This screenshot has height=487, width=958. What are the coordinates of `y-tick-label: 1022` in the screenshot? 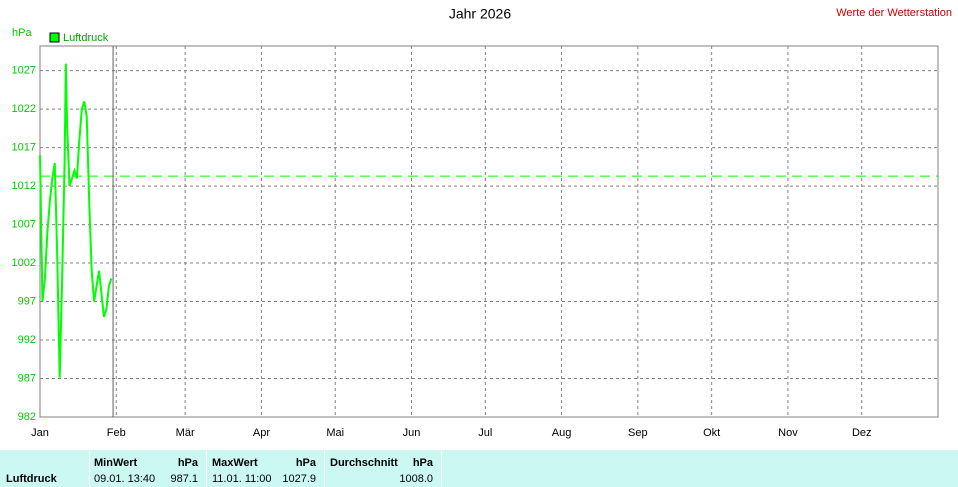 It's located at (24, 109).